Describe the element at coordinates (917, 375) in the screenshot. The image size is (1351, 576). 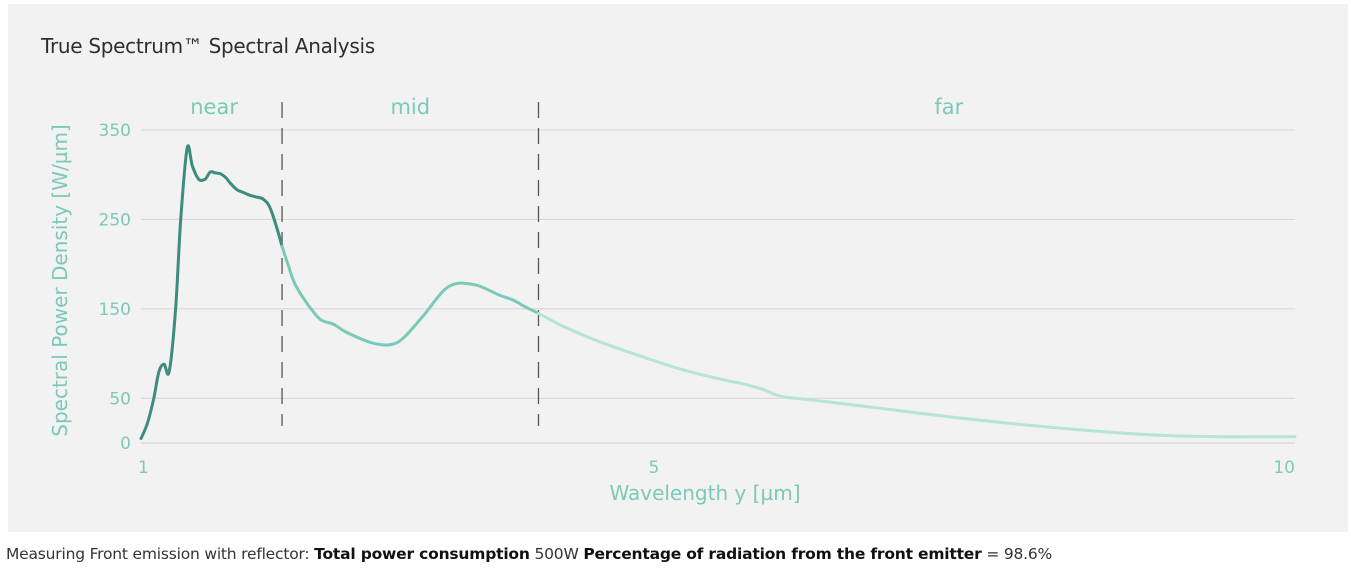
I see `curve-far` at that location.